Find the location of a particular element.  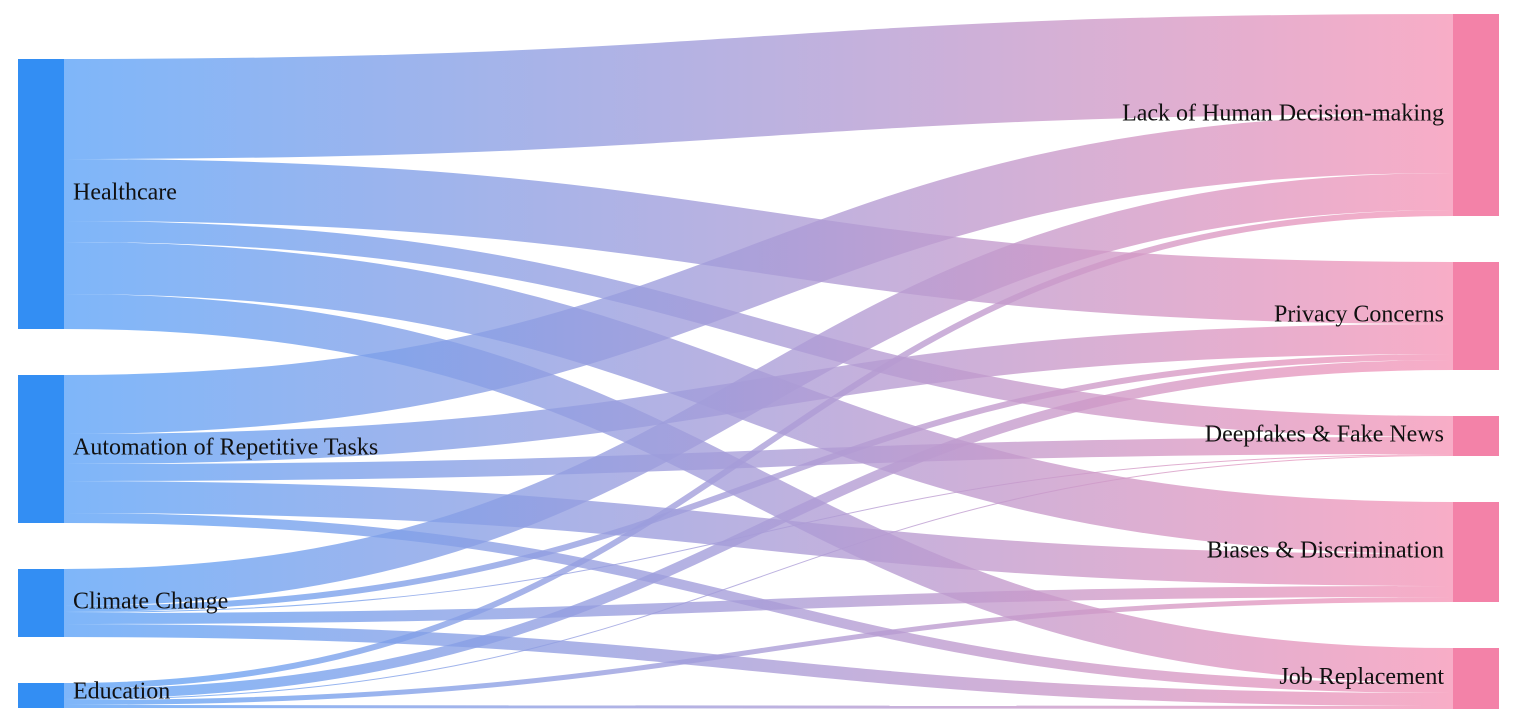

node-label-jobs: Job Replacement is located at coordinates (1361, 677).